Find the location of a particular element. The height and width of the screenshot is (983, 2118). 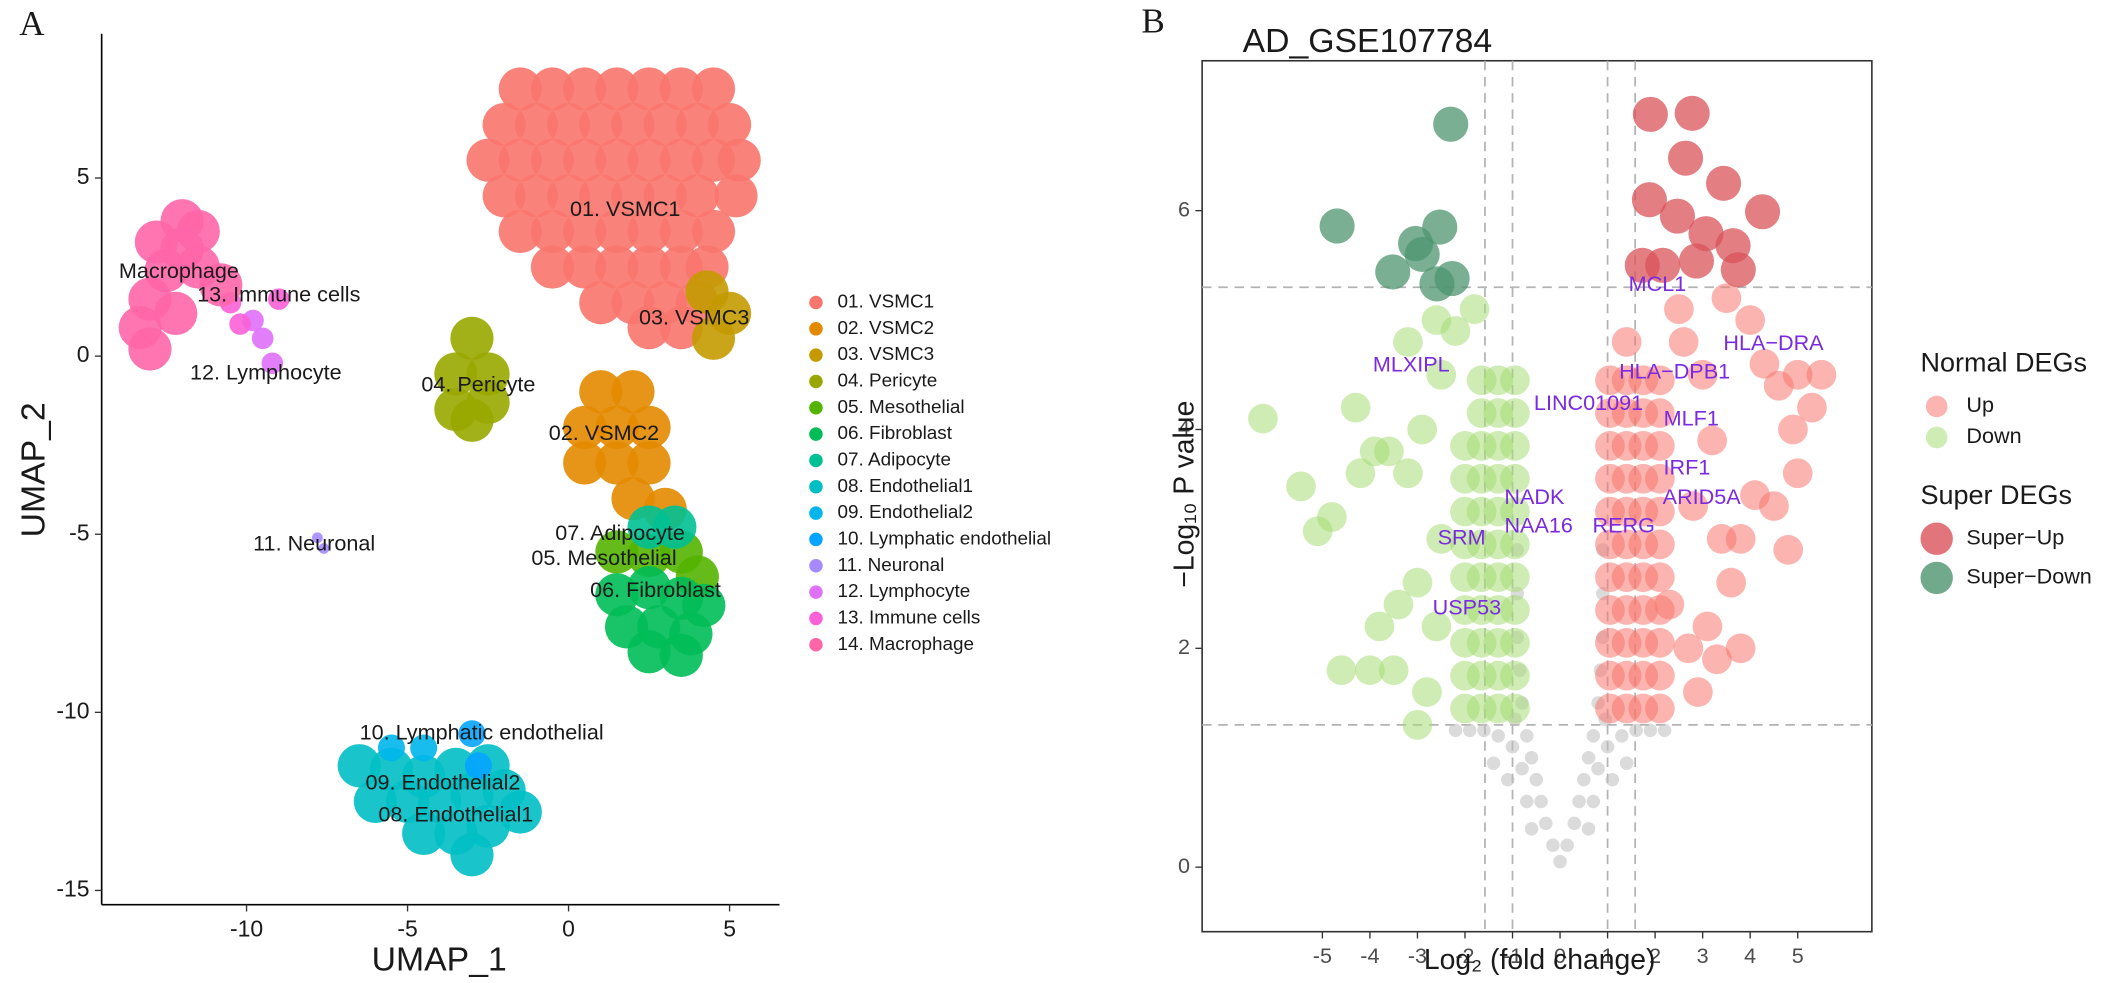

legend-label: 09. Endothelial2 is located at coordinates (906, 512).